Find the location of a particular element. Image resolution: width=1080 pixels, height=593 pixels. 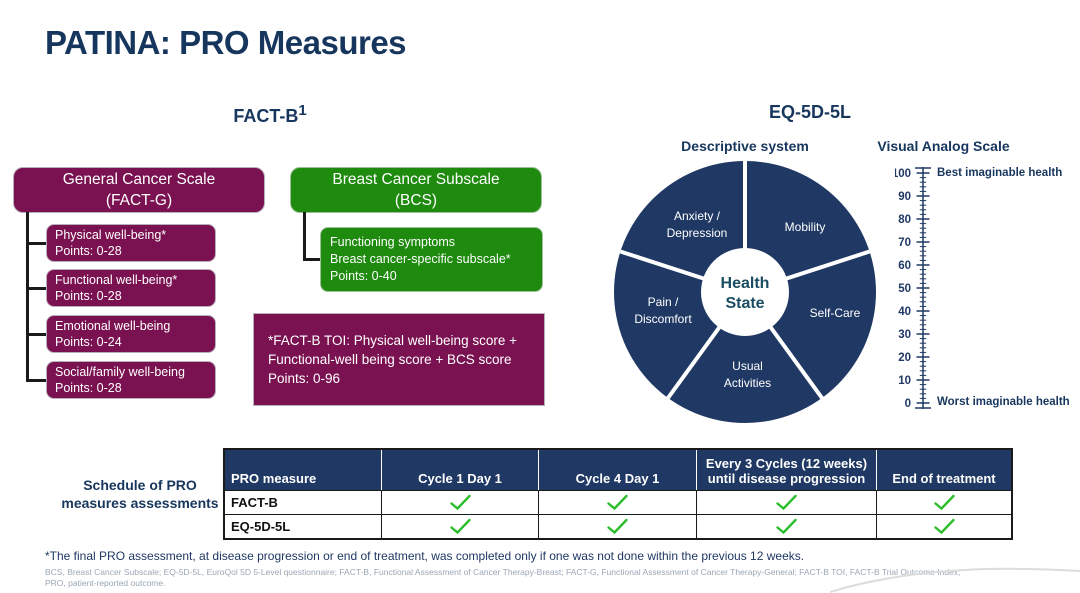

donut-center-health-state: Health State is located at coordinates (745, 293).